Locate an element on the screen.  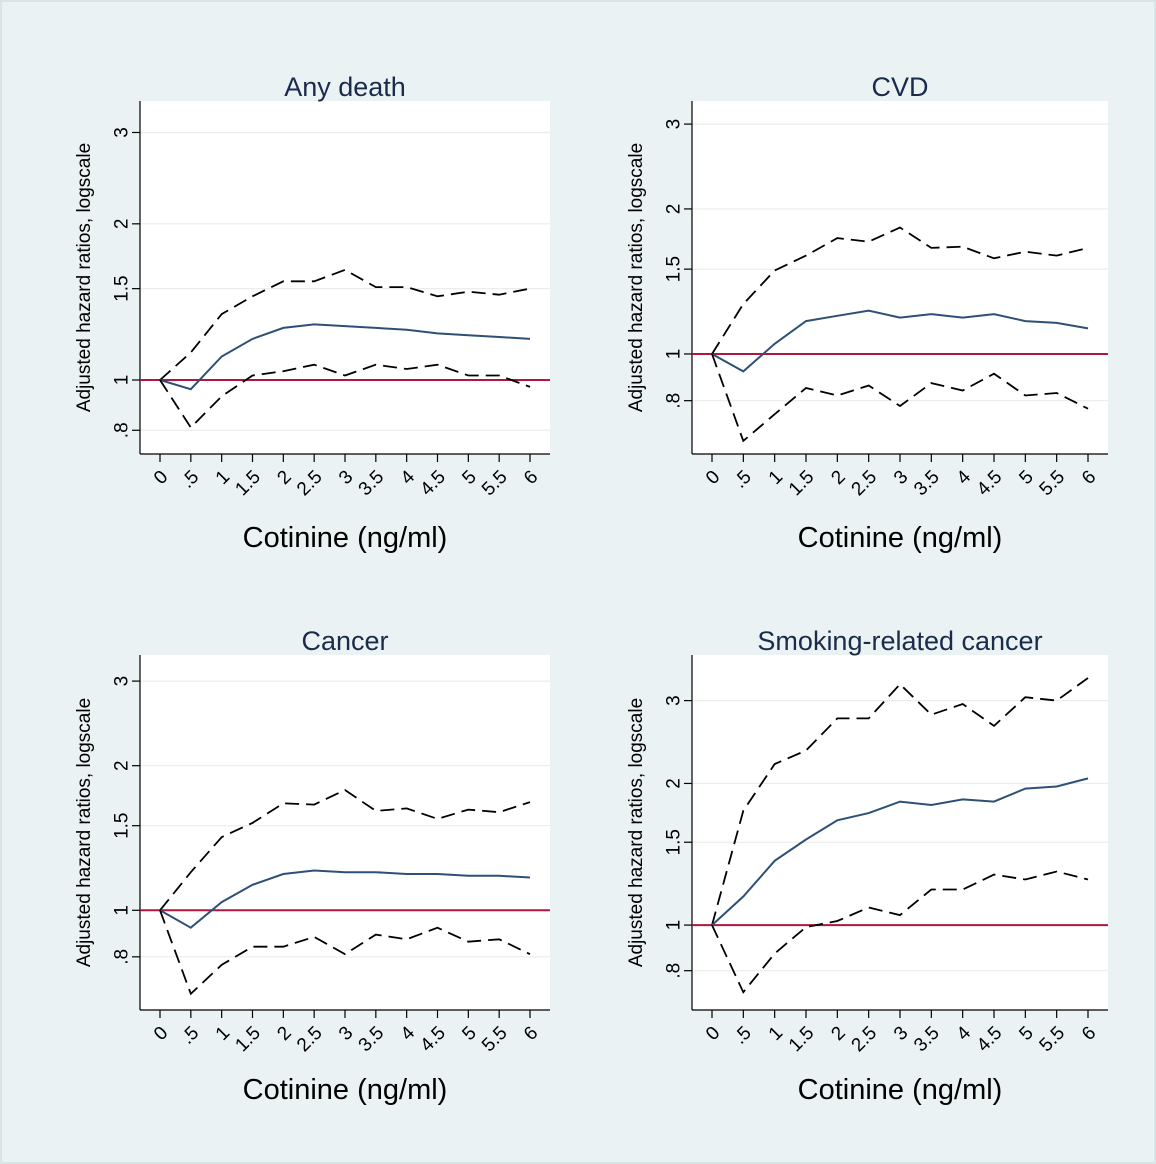
panel-title: Smoking-related cancer is located at coordinates (899, 641).